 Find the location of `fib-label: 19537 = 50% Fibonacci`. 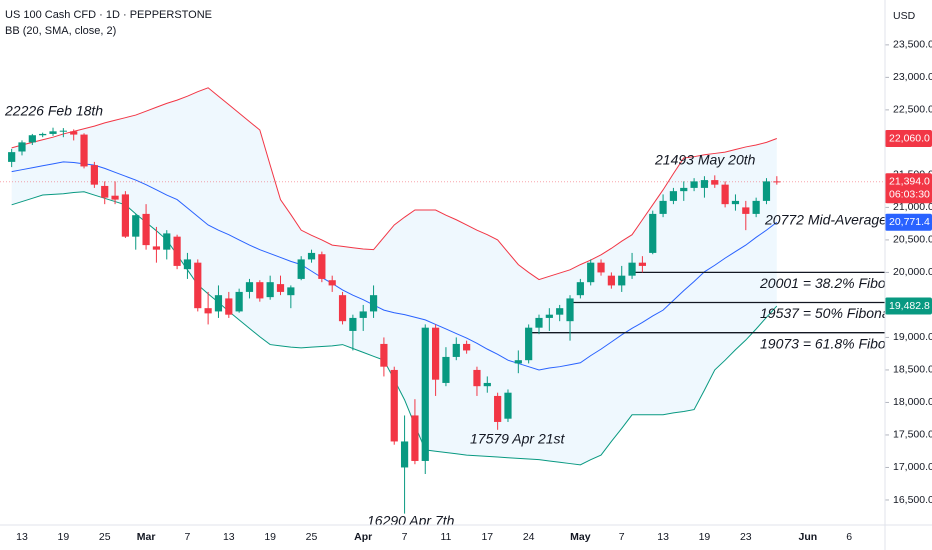

fib-label: 19537 = 50% Fibonacci is located at coordinates (834, 313).